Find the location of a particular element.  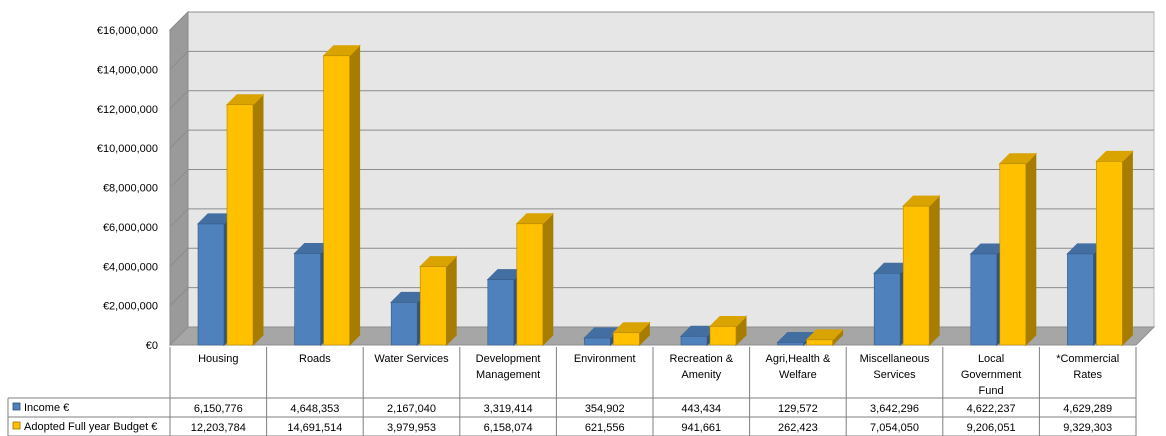

x-tick-label: Housing is located at coordinates (218, 359).